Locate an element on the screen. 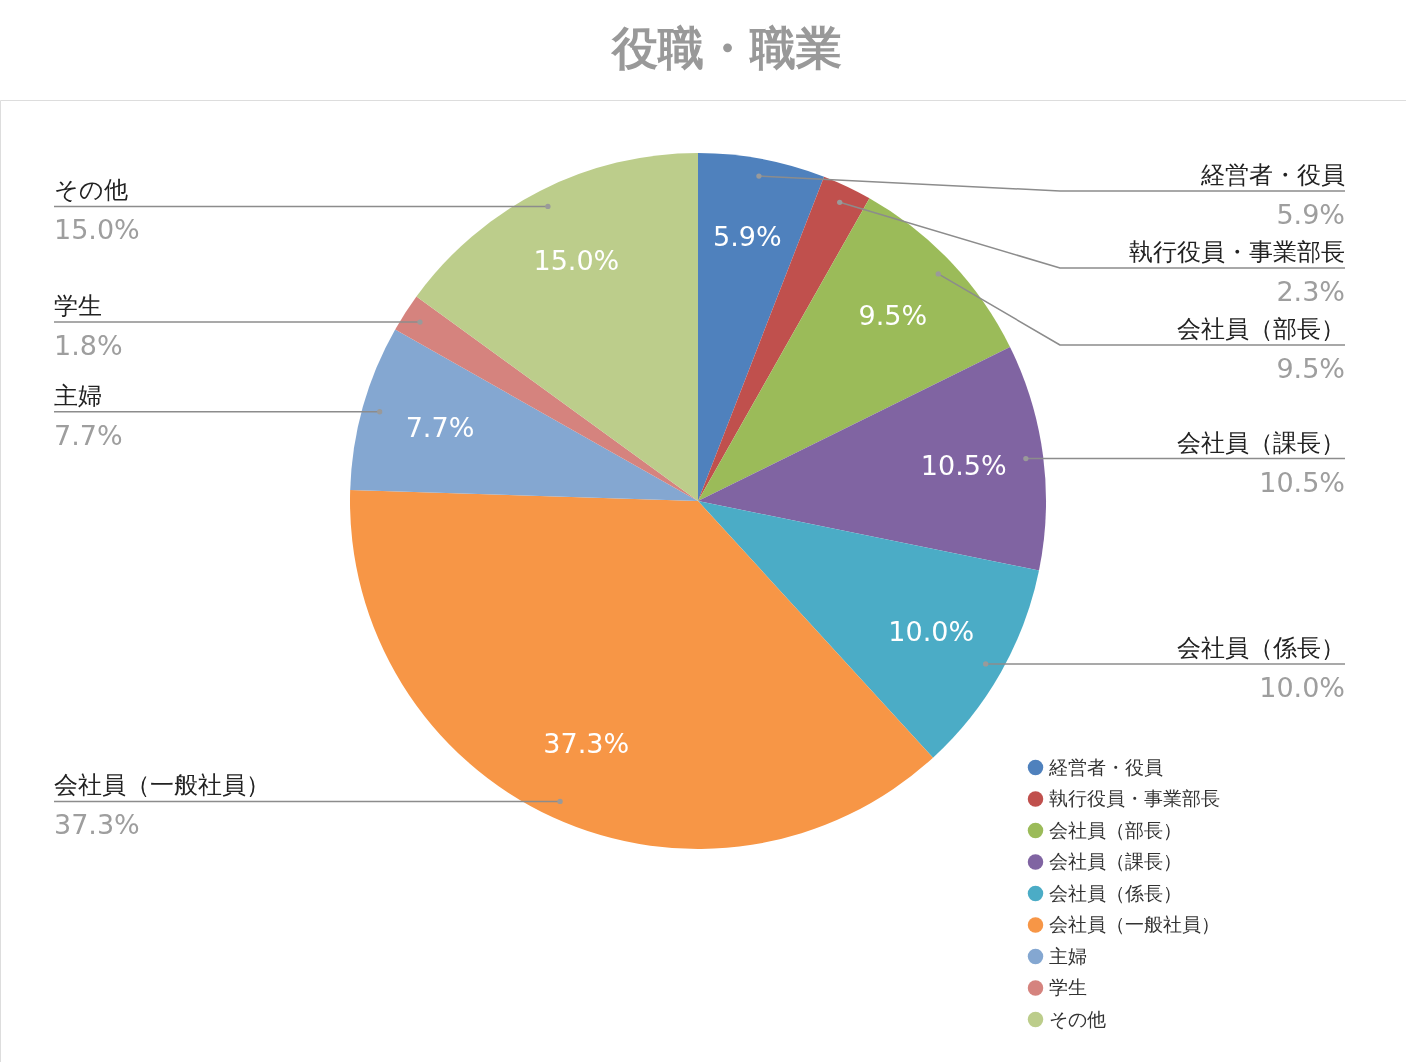 This screenshot has width=1406, height=1062. text: 9.5% is located at coordinates (1310, 368).